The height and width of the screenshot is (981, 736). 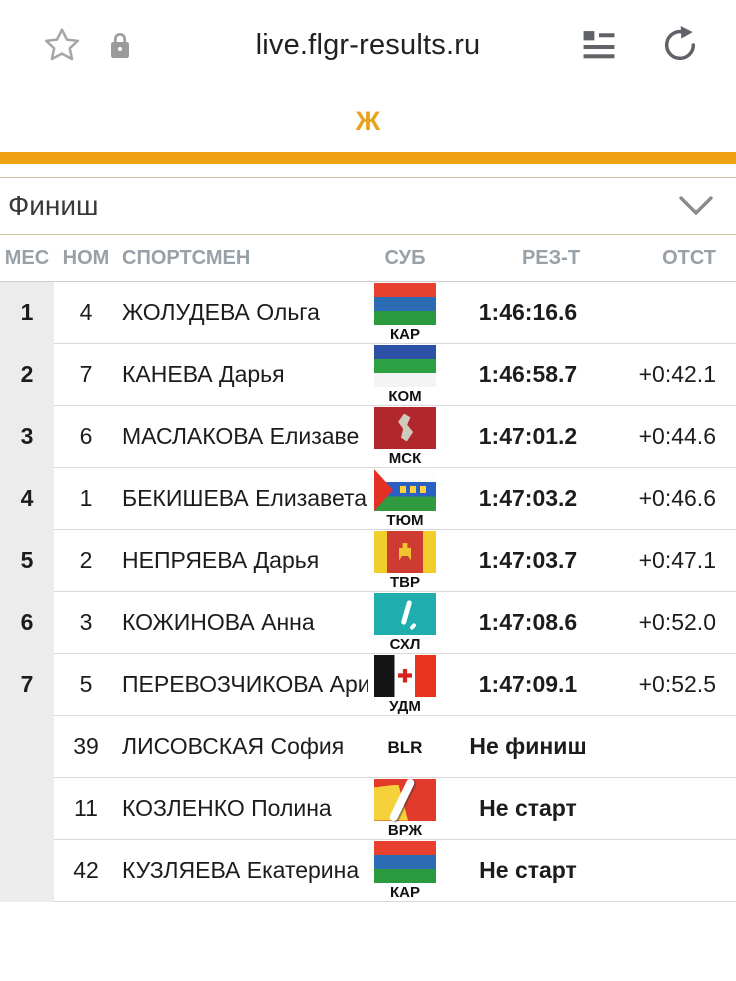 I want to click on gap-cell: +0:52.5, so click(x=677, y=684).